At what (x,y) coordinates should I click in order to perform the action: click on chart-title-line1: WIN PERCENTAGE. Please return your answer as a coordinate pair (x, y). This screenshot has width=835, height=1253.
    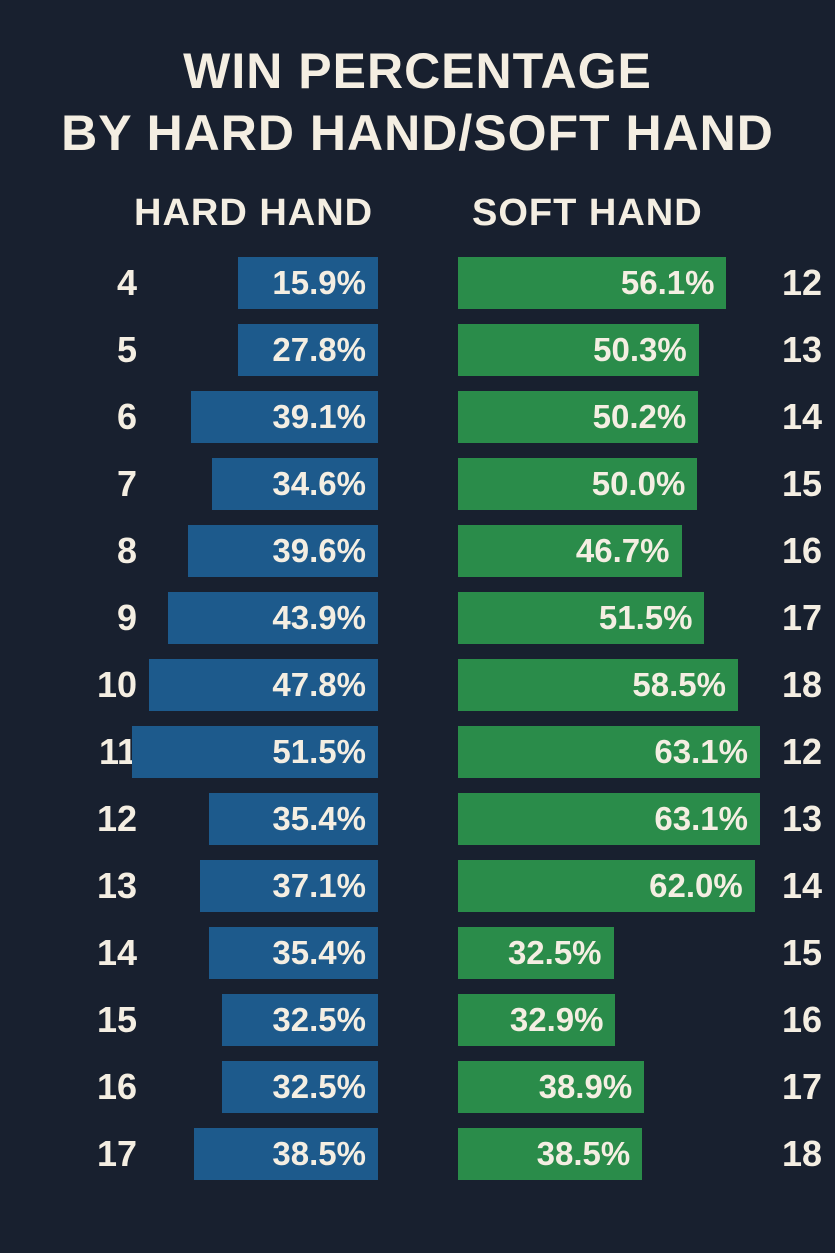
    Looking at the image, I should click on (417, 71).